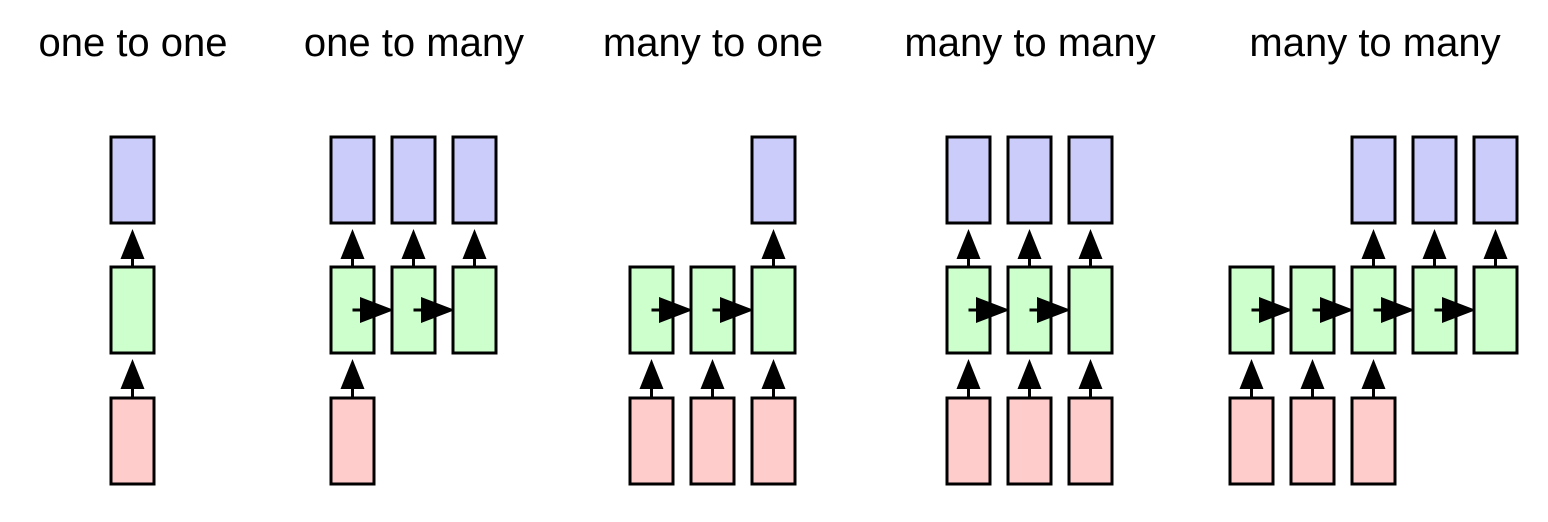 This screenshot has height=522, width=1548. Describe the element at coordinates (414, 43) in the screenshot. I see `panel-title-one-to-many: one to many` at that location.